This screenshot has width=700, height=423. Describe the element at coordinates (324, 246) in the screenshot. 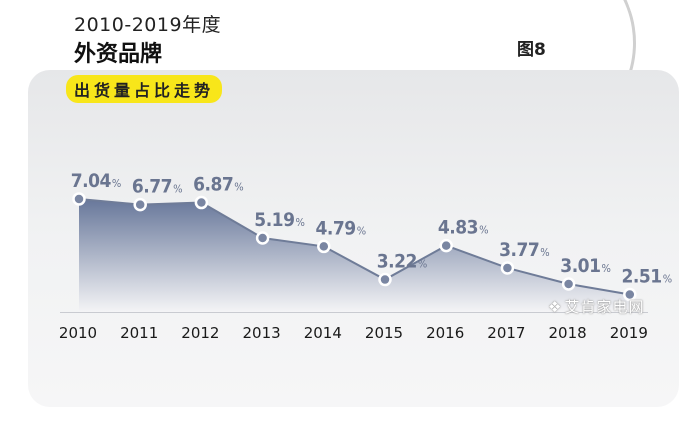

I see `data-point-2014` at that location.